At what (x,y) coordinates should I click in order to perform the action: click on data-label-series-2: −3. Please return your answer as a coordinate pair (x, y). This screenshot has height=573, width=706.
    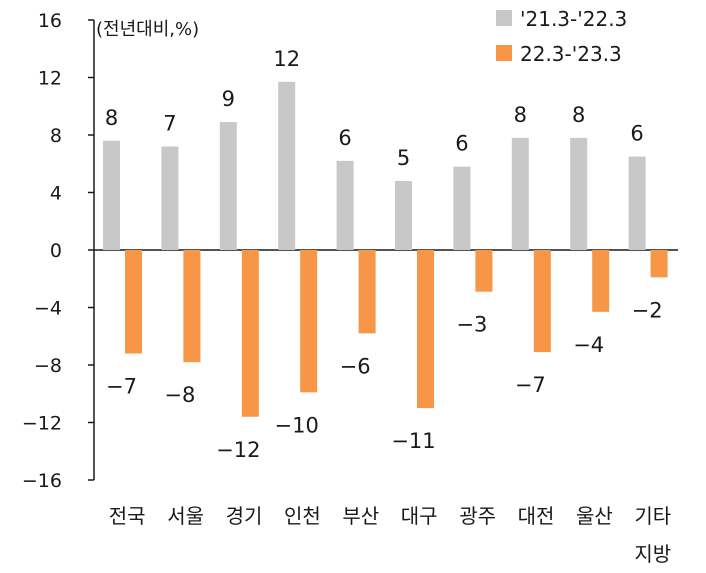
    Looking at the image, I should click on (471, 325).